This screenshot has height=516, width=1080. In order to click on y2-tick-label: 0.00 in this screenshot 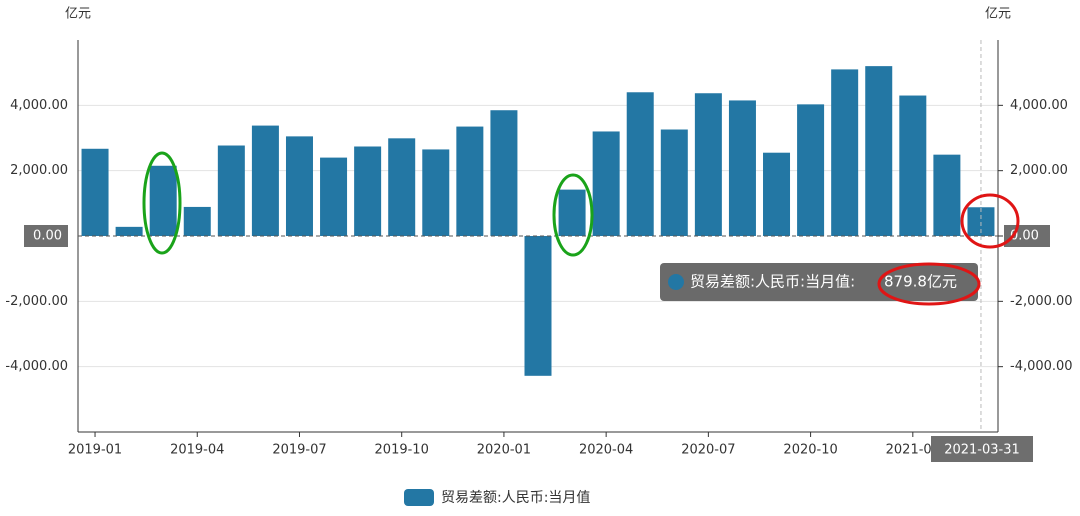, I will do `click(1024, 236)`.